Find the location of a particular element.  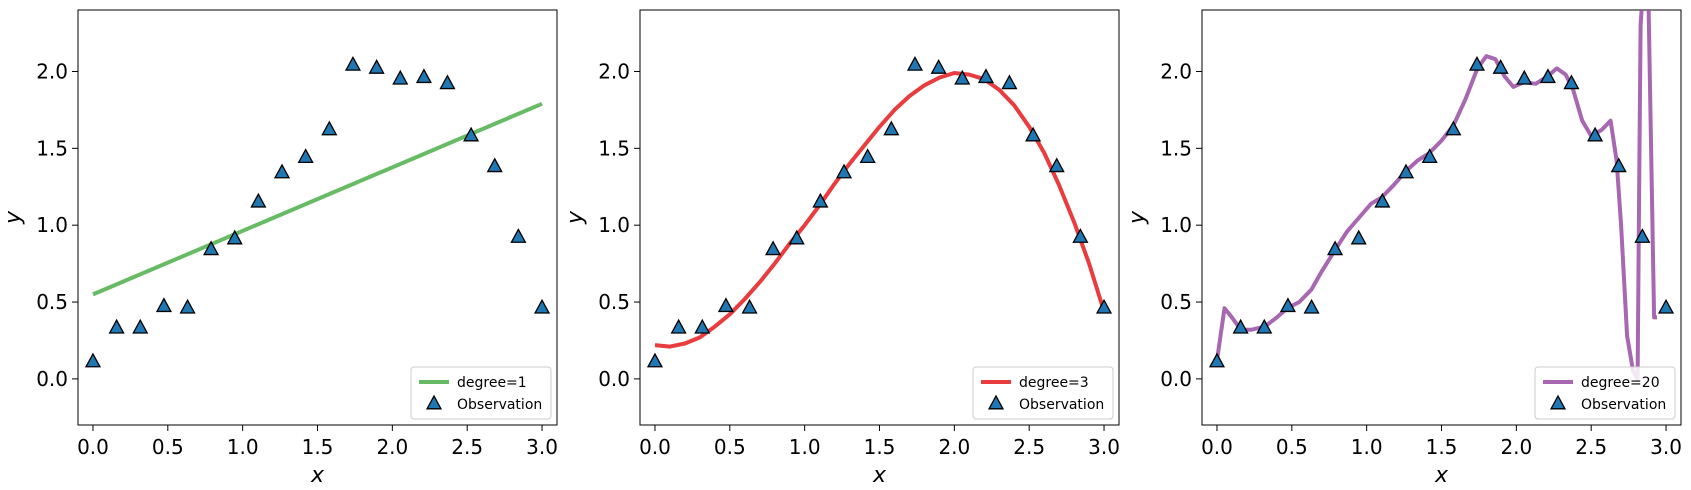

legend-entry-label: degree=20 is located at coordinates (1620, 383).